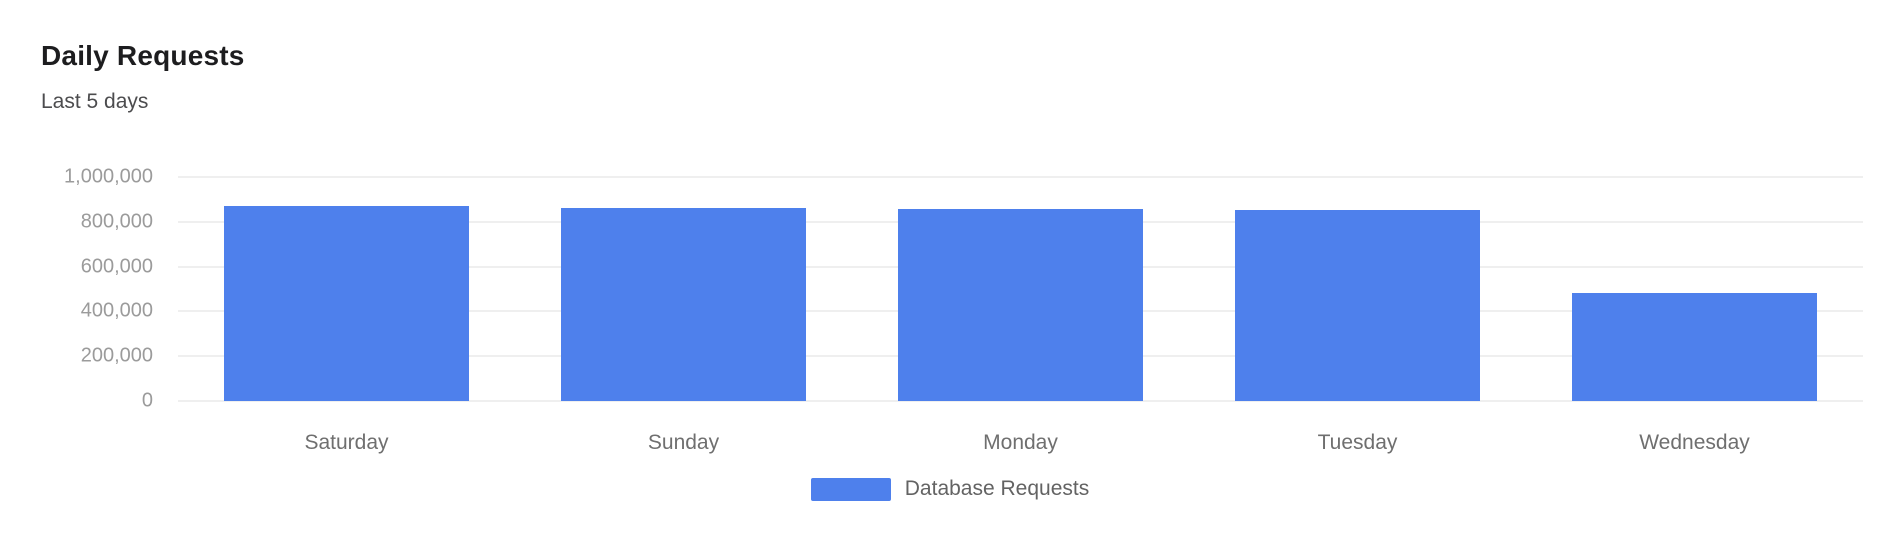 Image resolution: width=1900 pixels, height=558 pixels. What do you see at coordinates (850, 489) in the screenshot?
I see `legend-swatch-icon` at bounding box center [850, 489].